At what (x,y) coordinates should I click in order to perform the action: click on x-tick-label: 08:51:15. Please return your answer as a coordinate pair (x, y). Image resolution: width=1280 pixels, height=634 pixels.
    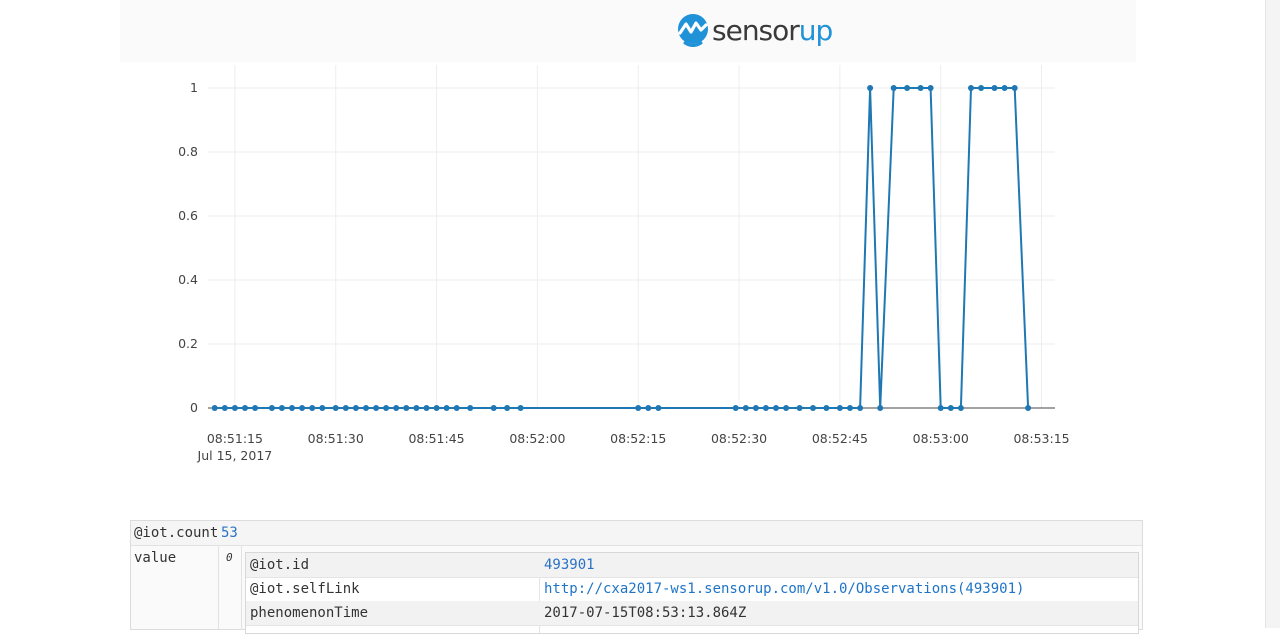
    Looking at the image, I should click on (235, 438).